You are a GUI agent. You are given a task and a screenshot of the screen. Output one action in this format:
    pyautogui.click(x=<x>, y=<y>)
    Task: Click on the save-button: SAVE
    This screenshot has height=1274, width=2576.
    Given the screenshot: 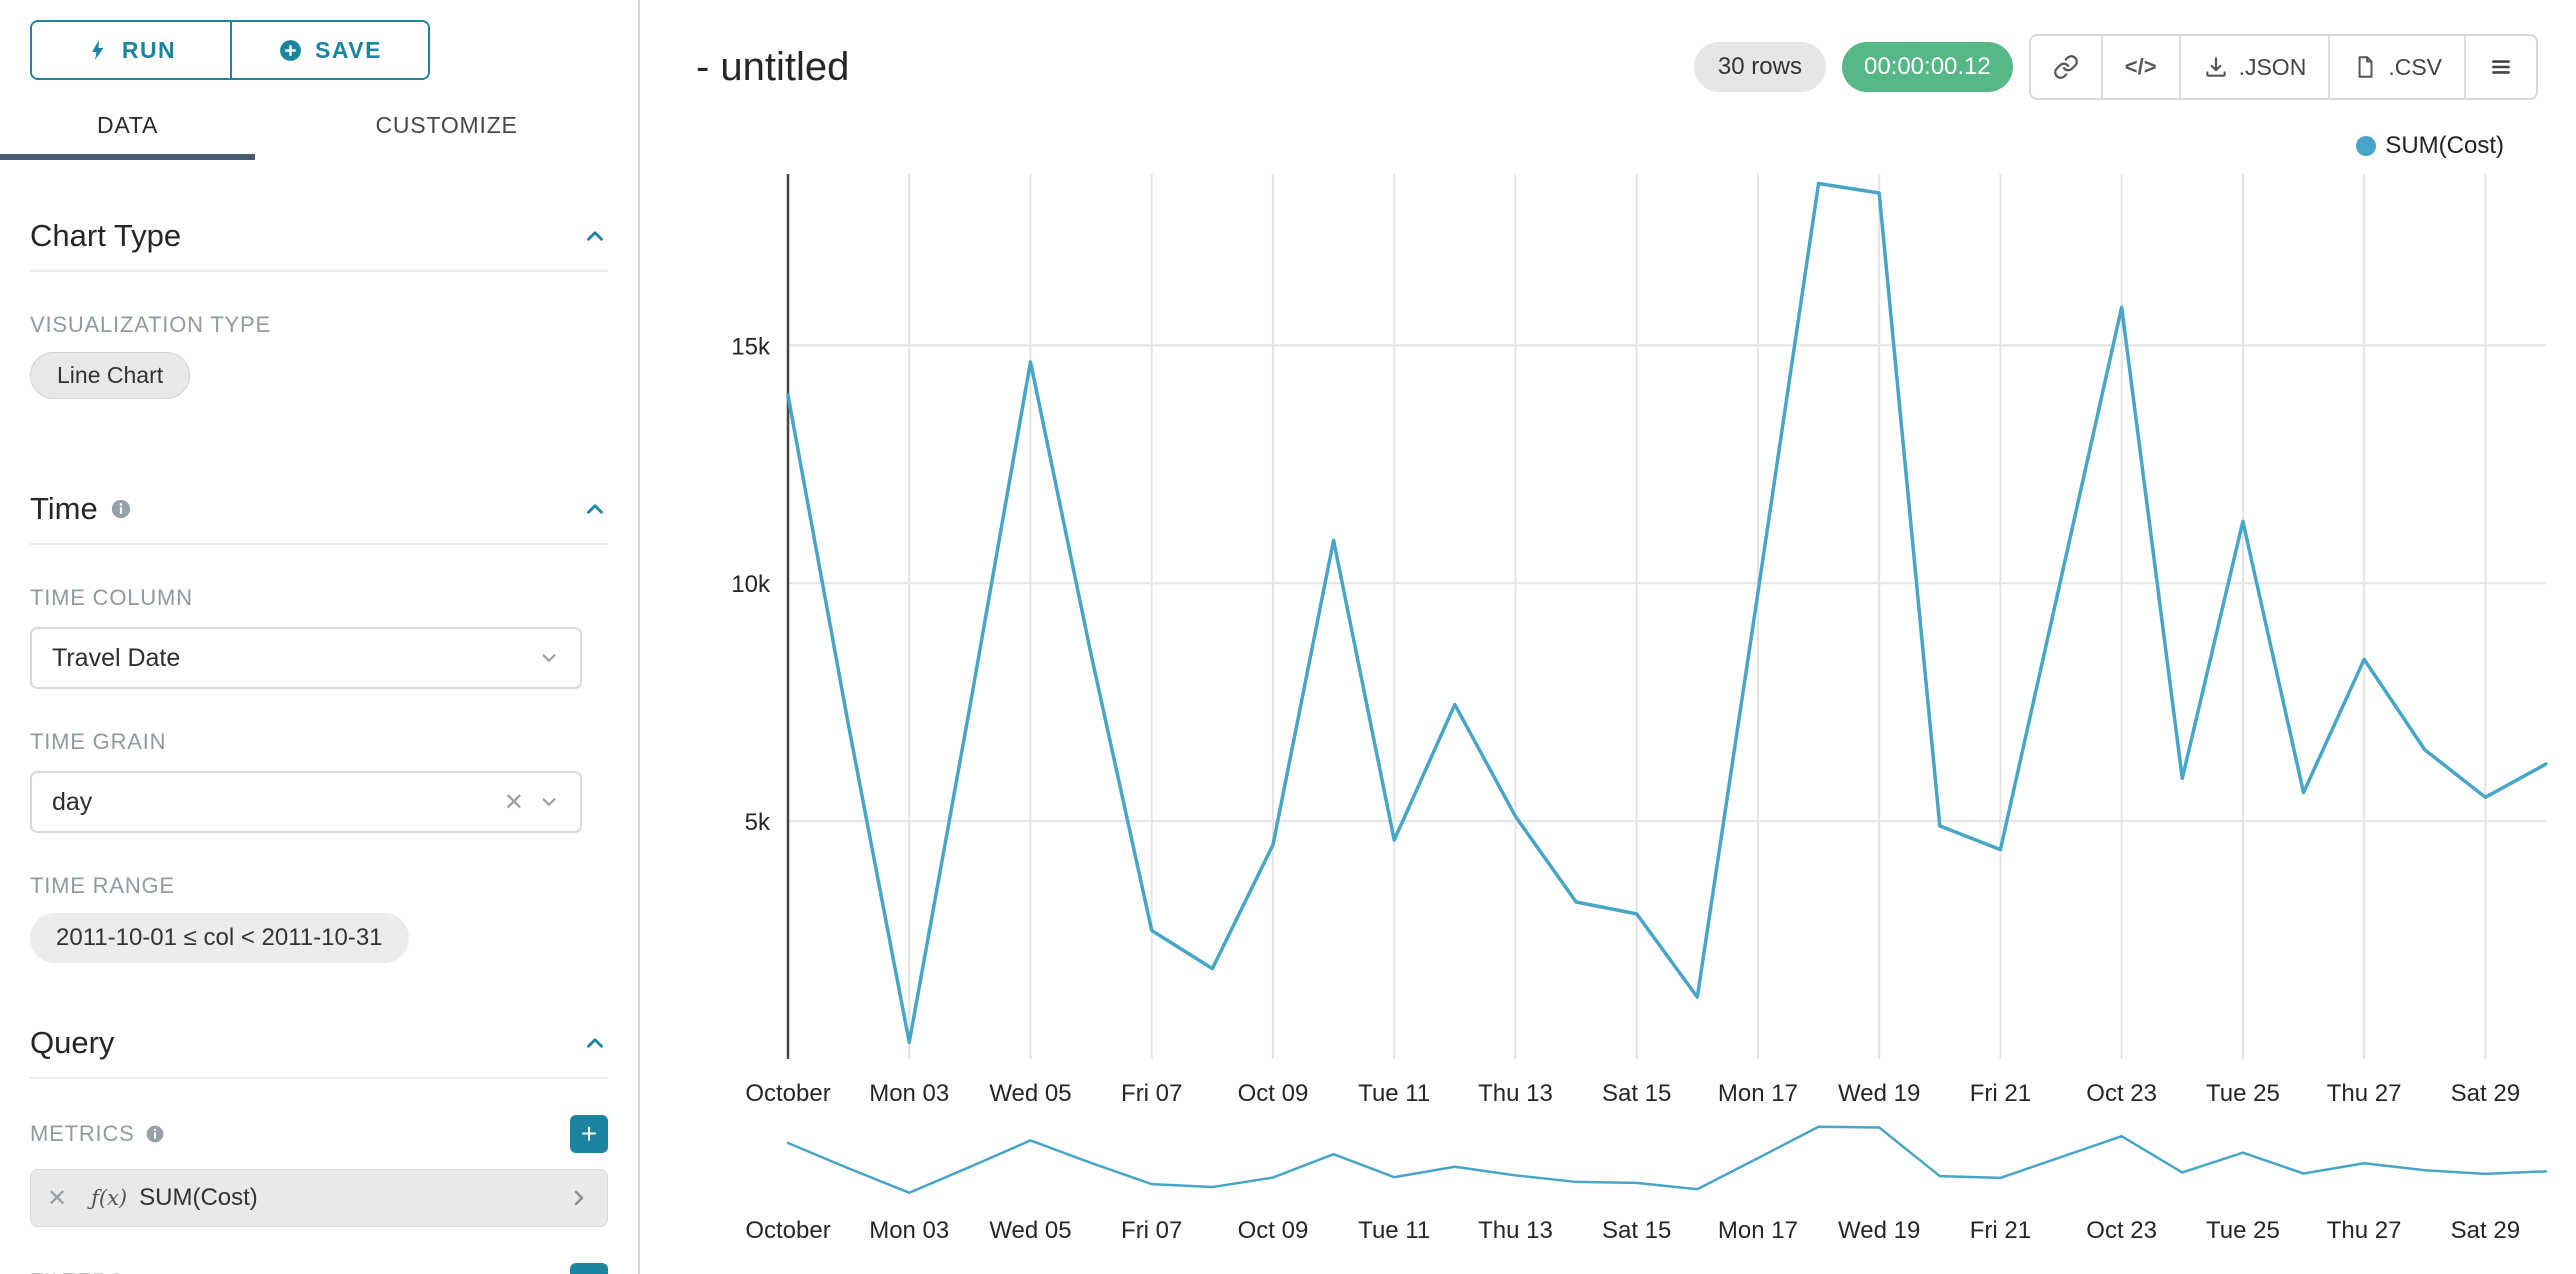 What is the action you would take?
    pyautogui.click(x=329, y=50)
    